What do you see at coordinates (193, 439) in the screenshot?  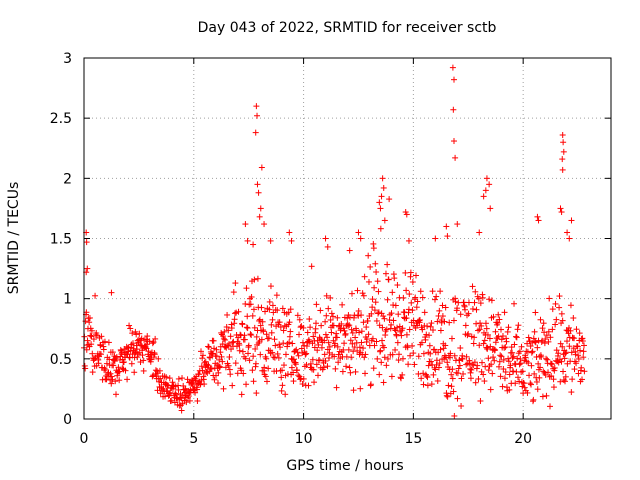 I see `x-tick-label: 5` at bounding box center [193, 439].